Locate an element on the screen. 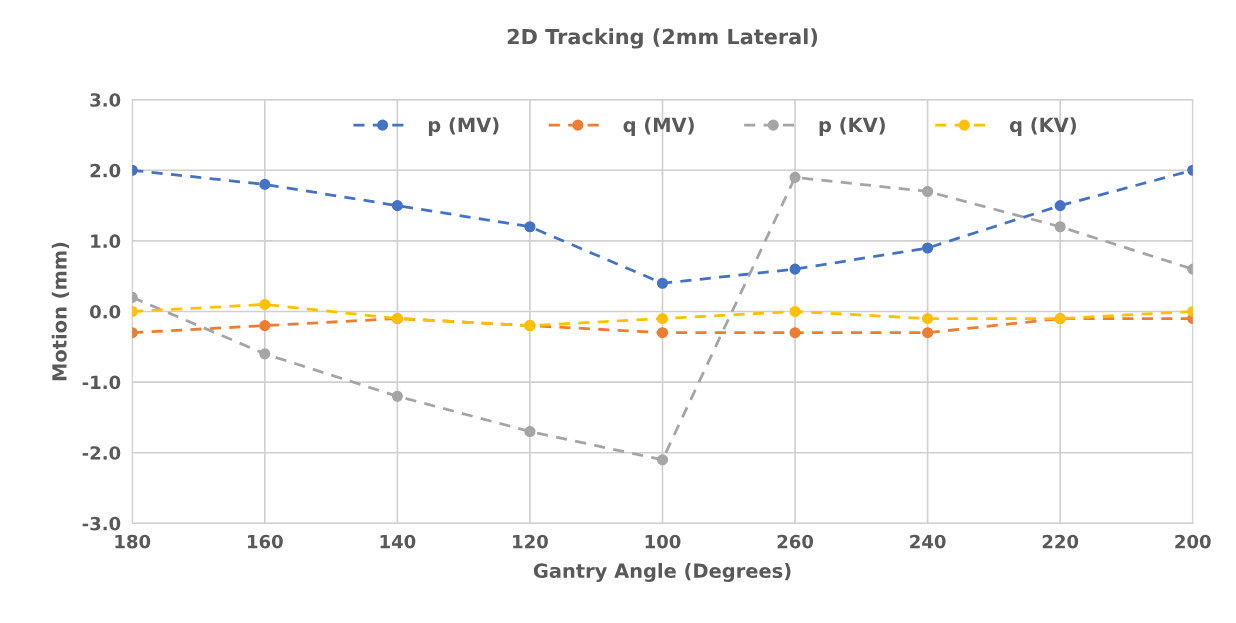 This screenshot has height=623, width=1236. legend-label: p (KV) is located at coordinates (852, 126).